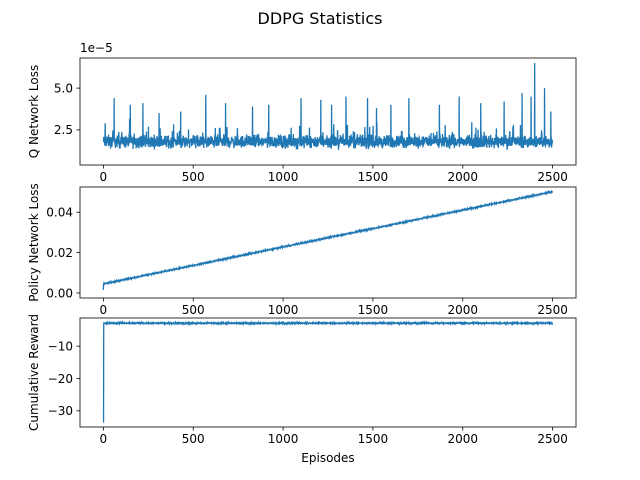 The height and width of the screenshot is (480, 640). I want to click on y-tick-label: 2.5, so click(63, 130).